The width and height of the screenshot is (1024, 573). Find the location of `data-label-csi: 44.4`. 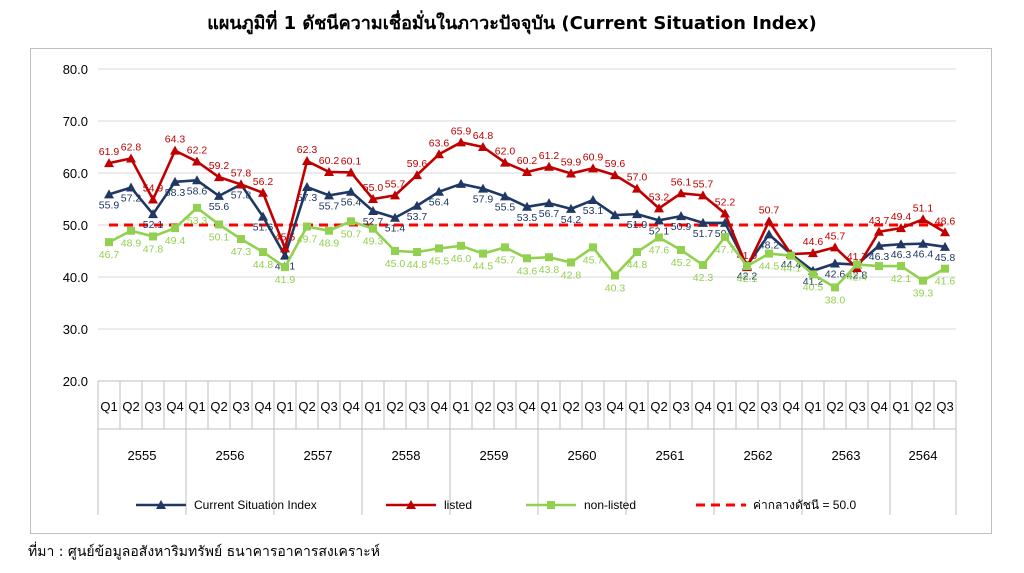

data-label-csi: 44.4 is located at coordinates (791, 265).